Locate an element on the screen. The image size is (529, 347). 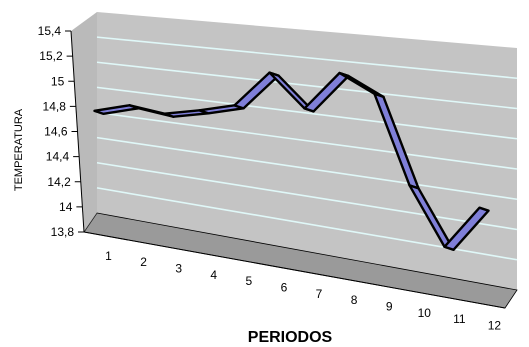
y-tick-label: 14,4 is located at coordinates (58, 157).